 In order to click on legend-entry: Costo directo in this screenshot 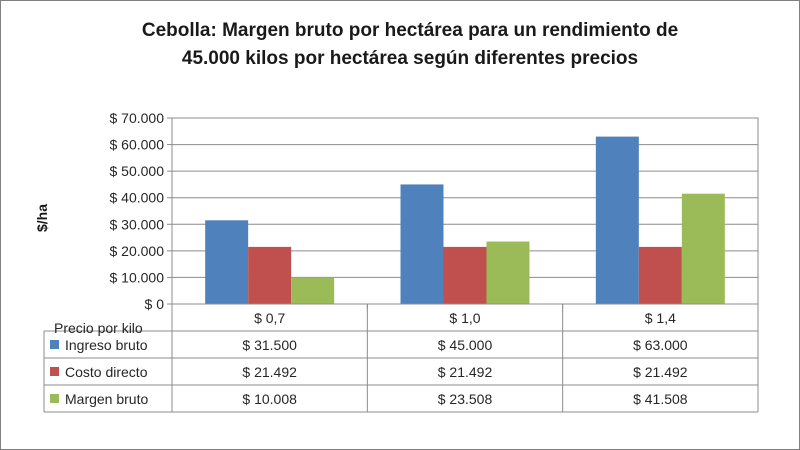, I will do `click(106, 372)`.